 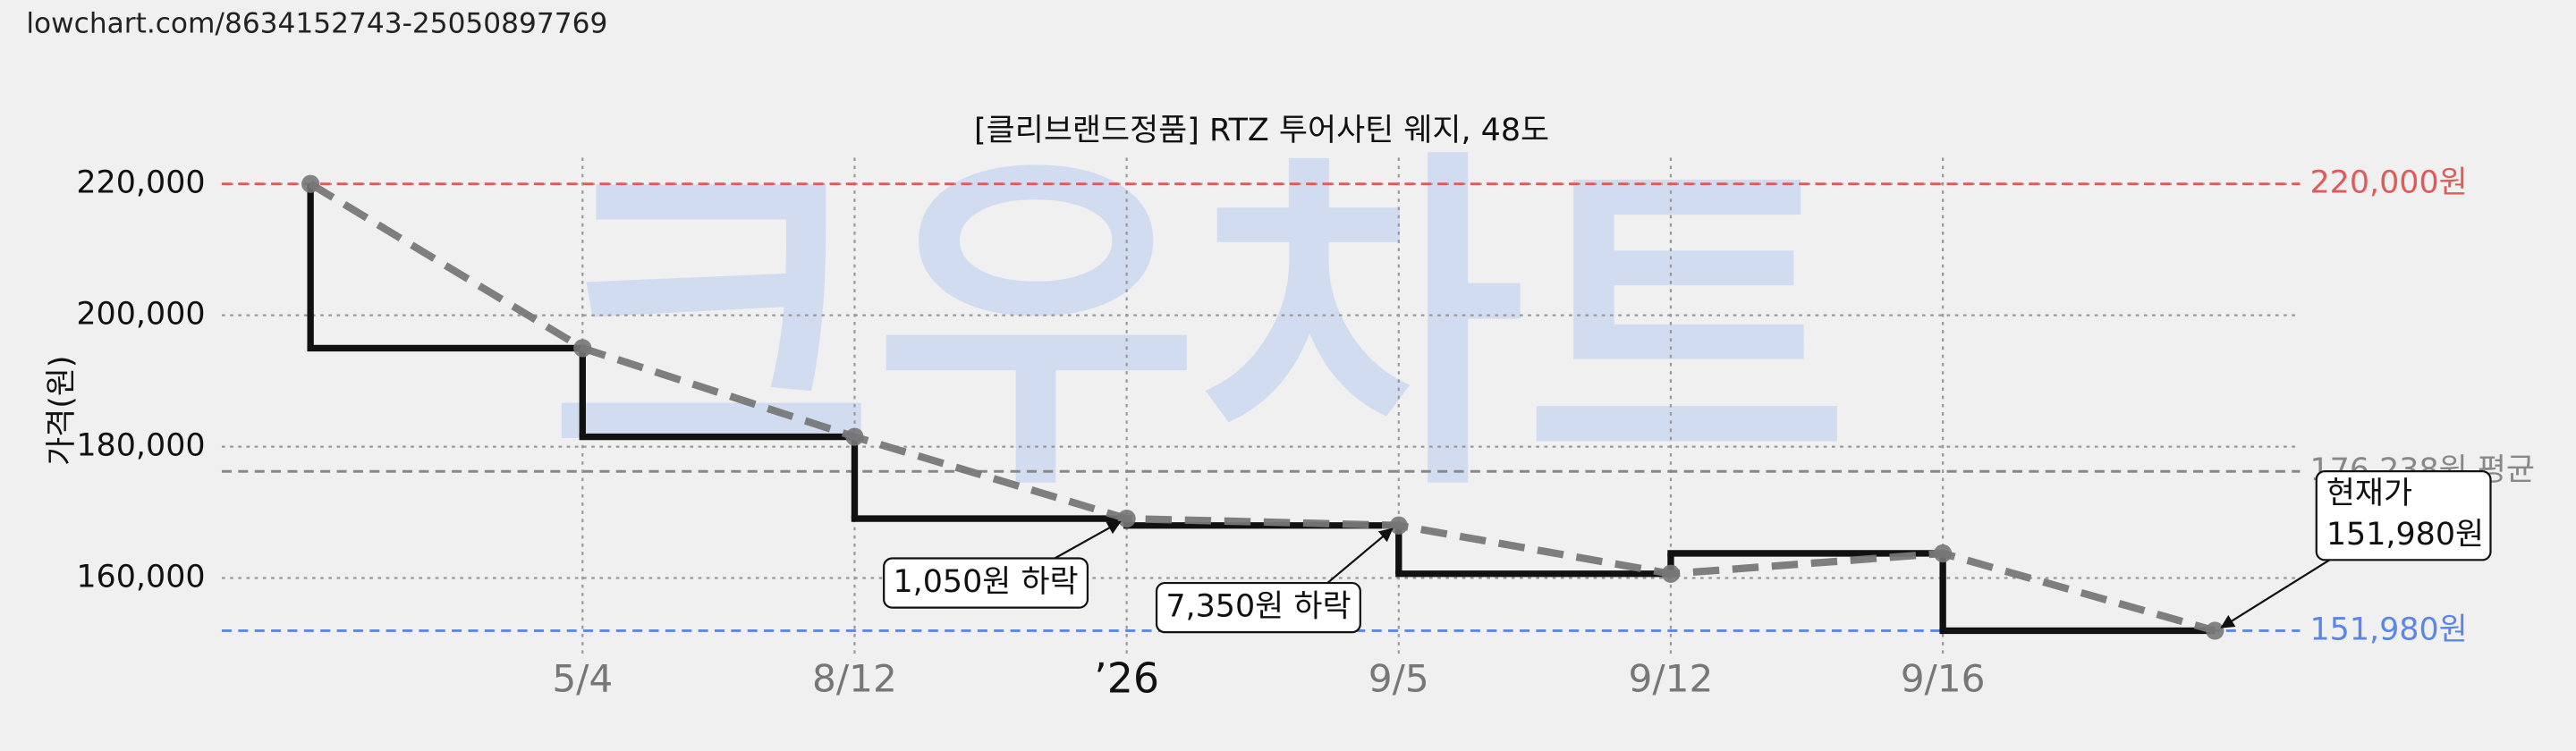 I want to click on x-tick-label: 9/12, so click(x=1671, y=679).